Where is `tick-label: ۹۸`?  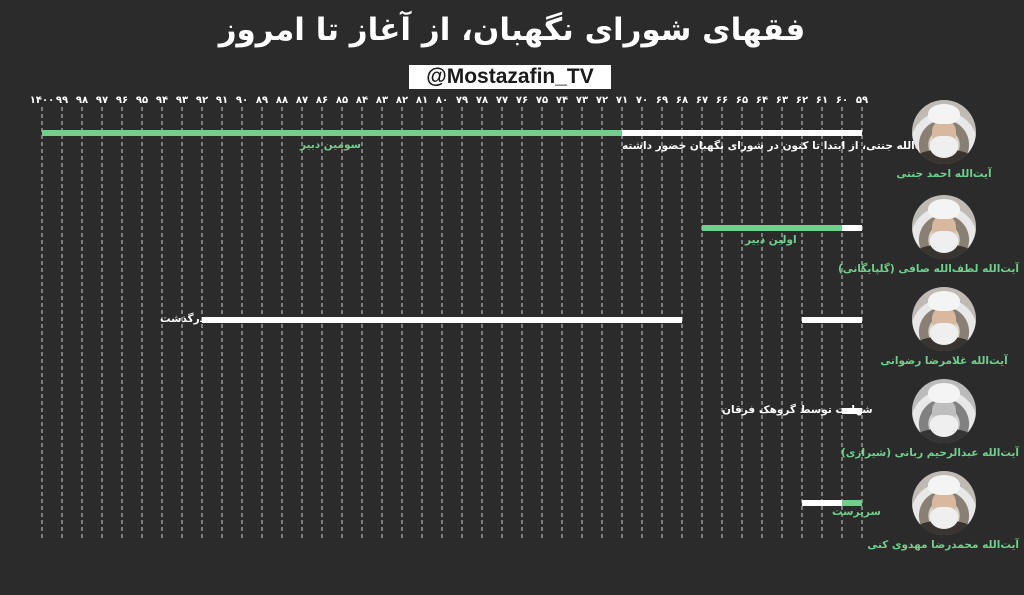
tick-label: ۹۸ is located at coordinates (82, 100).